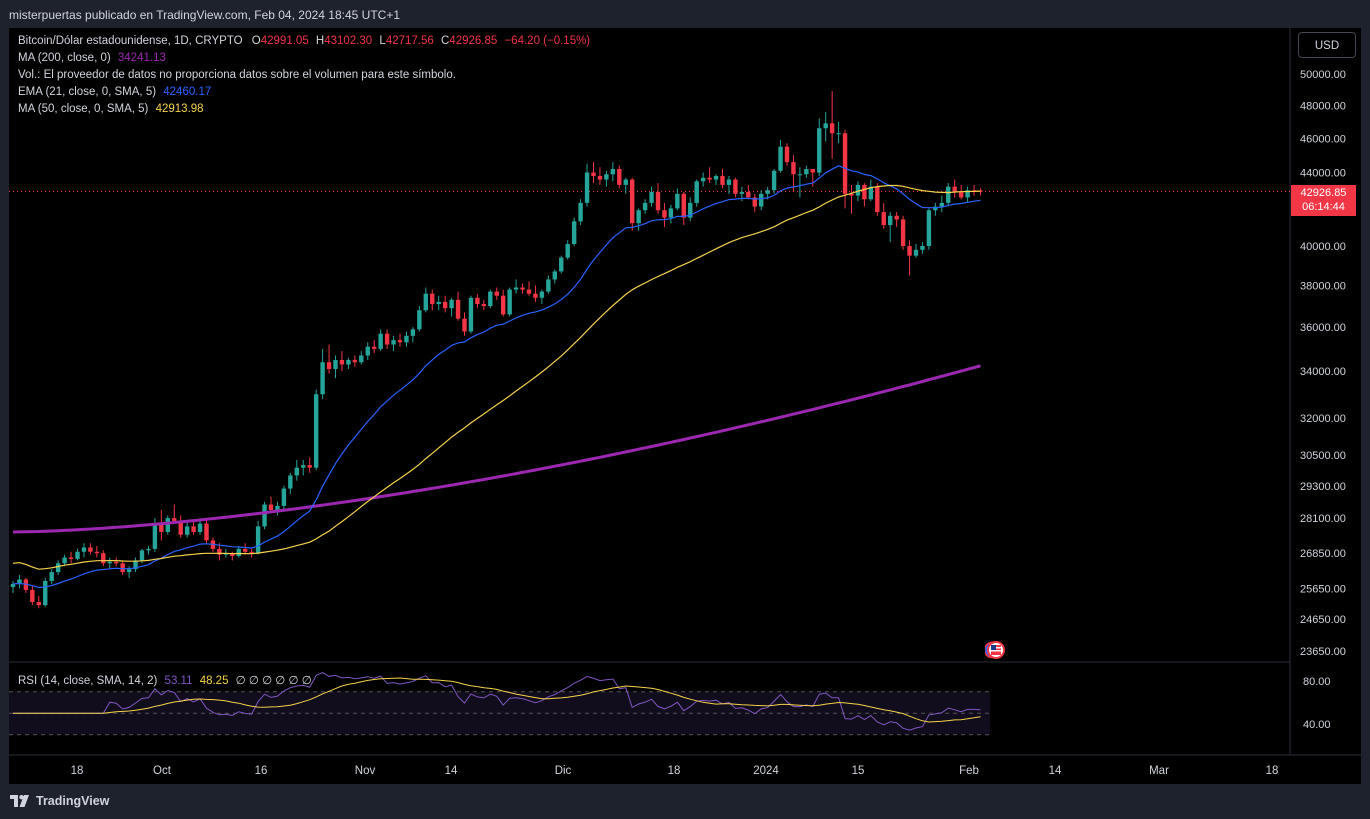 This screenshot has height=819, width=1370. Describe the element at coordinates (995, 650) in the screenshot. I see `us-flag-event-icon` at that location.